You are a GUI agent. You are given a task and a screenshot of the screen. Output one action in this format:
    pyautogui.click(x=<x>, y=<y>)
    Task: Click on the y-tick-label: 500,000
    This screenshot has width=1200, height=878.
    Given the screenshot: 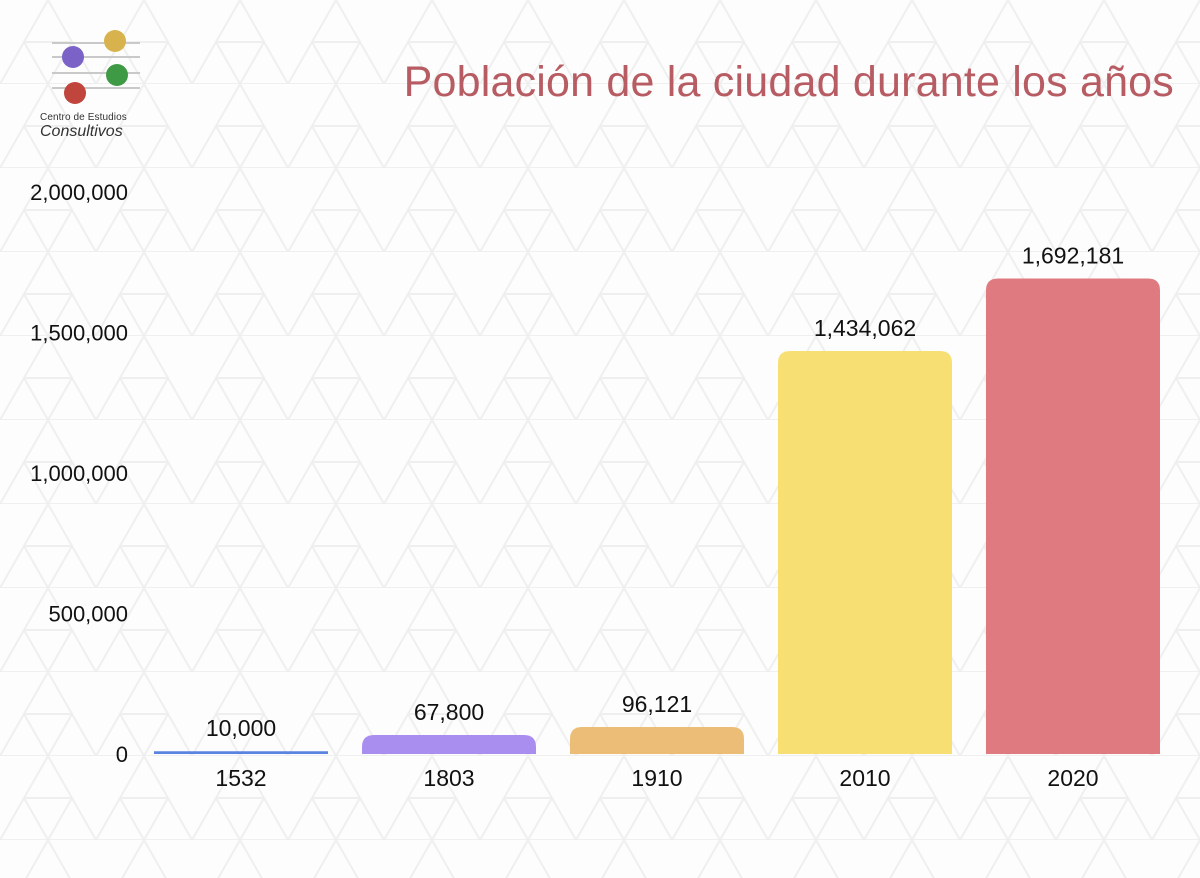 What is the action you would take?
    pyautogui.click(x=88, y=614)
    